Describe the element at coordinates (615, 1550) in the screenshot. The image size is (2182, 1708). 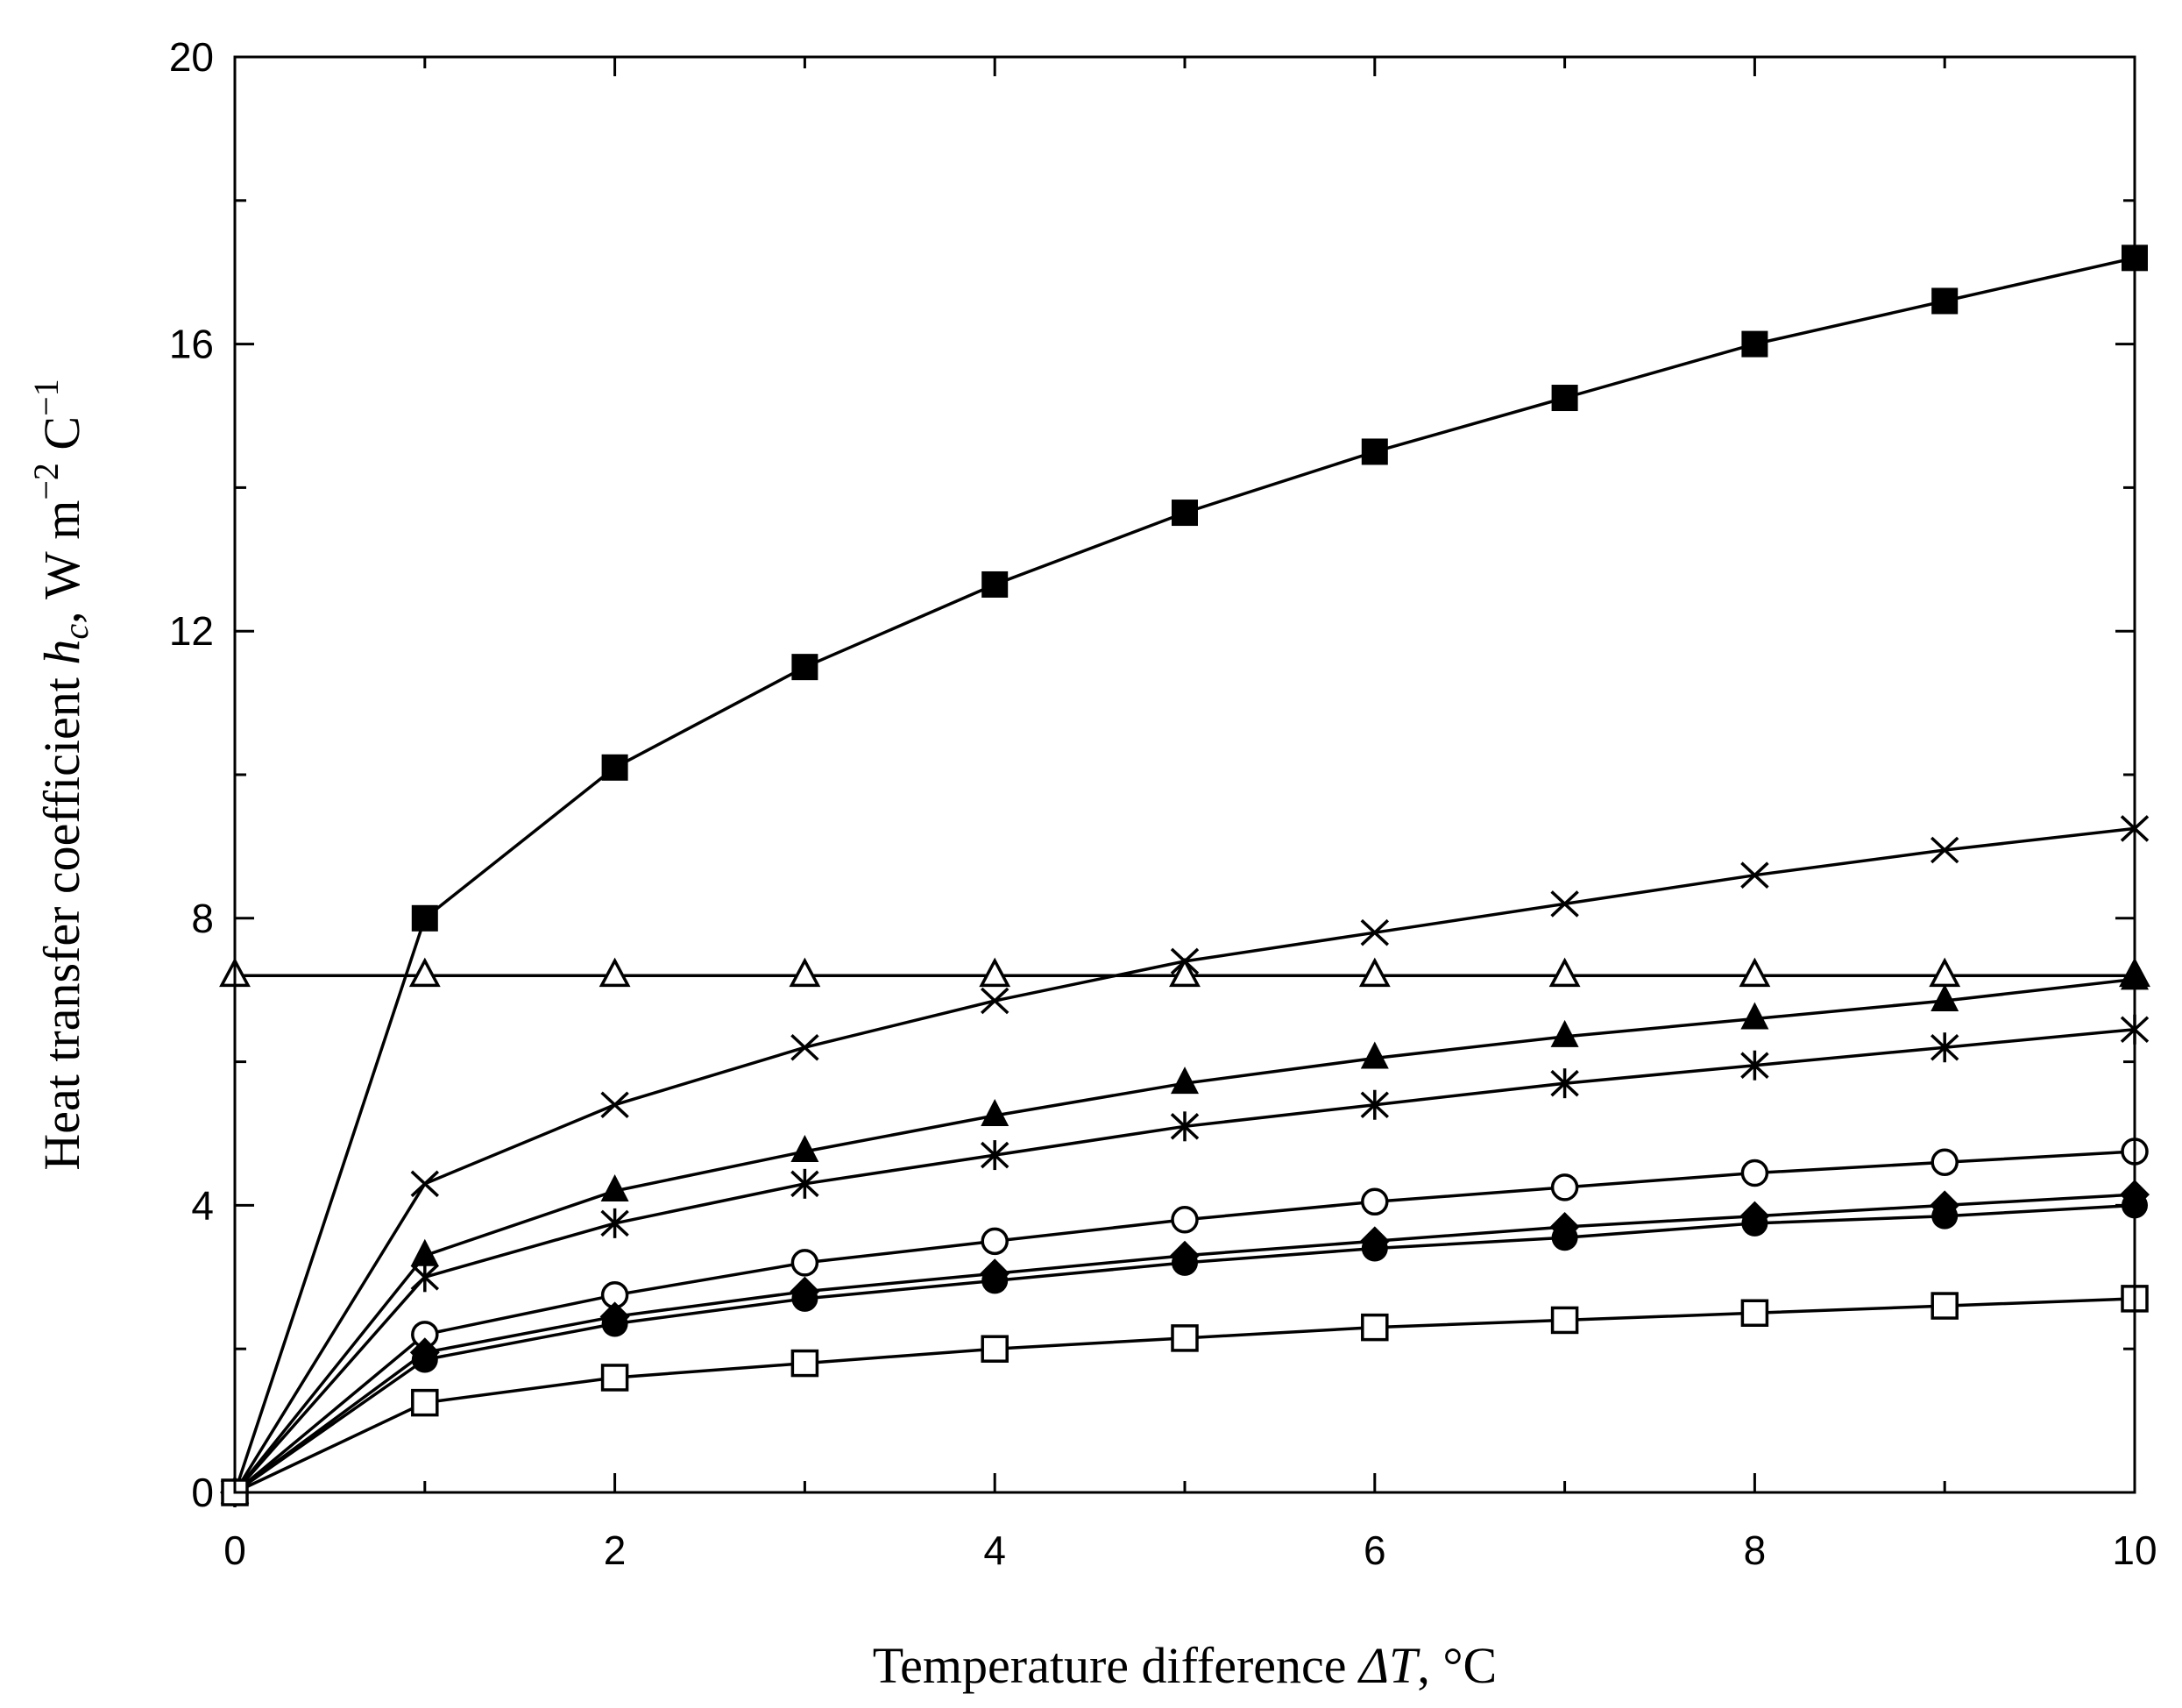
I see `x-tick-label: 2` at that location.